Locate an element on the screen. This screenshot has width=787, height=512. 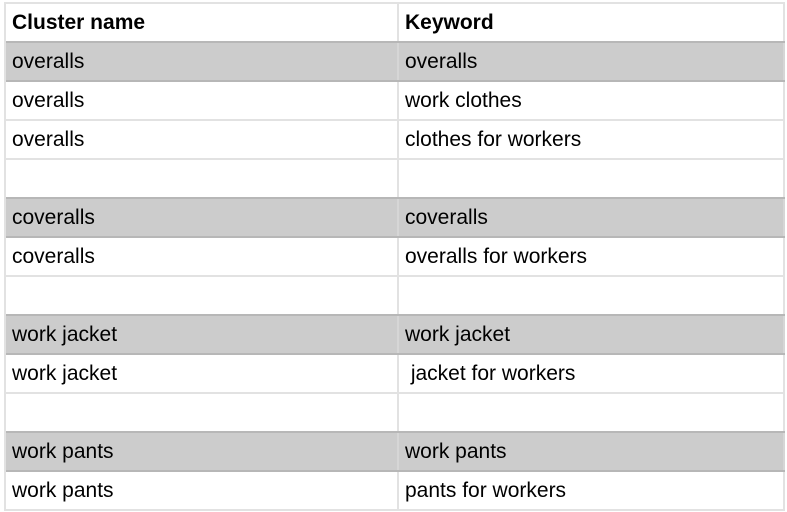
keyword-cell: work pants is located at coordinates (592, 451).